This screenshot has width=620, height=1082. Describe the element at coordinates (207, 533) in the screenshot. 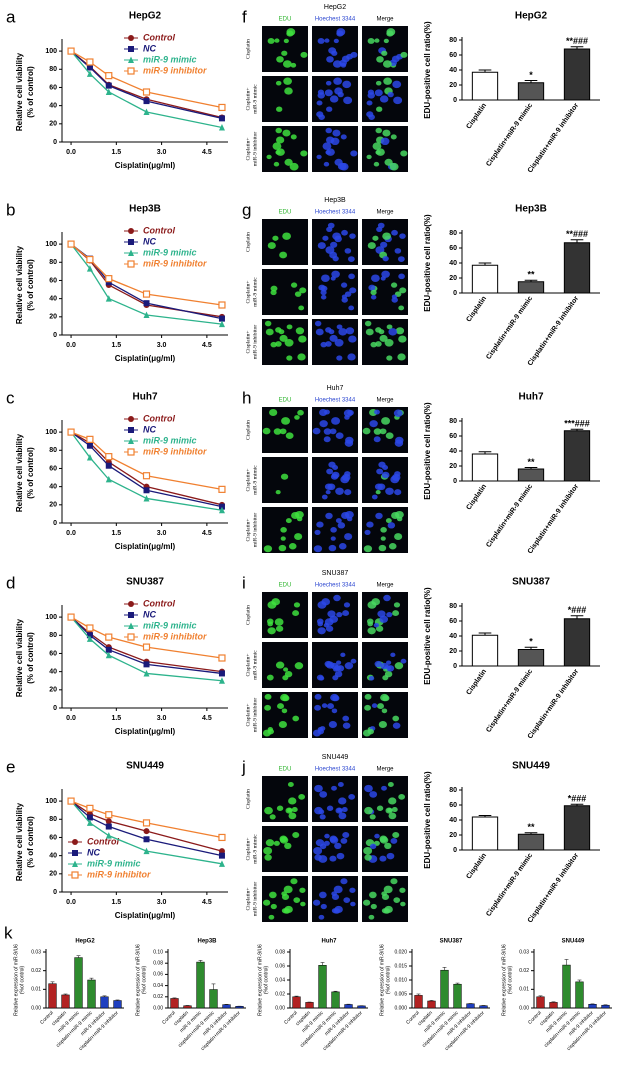

I see `x-tick-label: 4.5` at that location.